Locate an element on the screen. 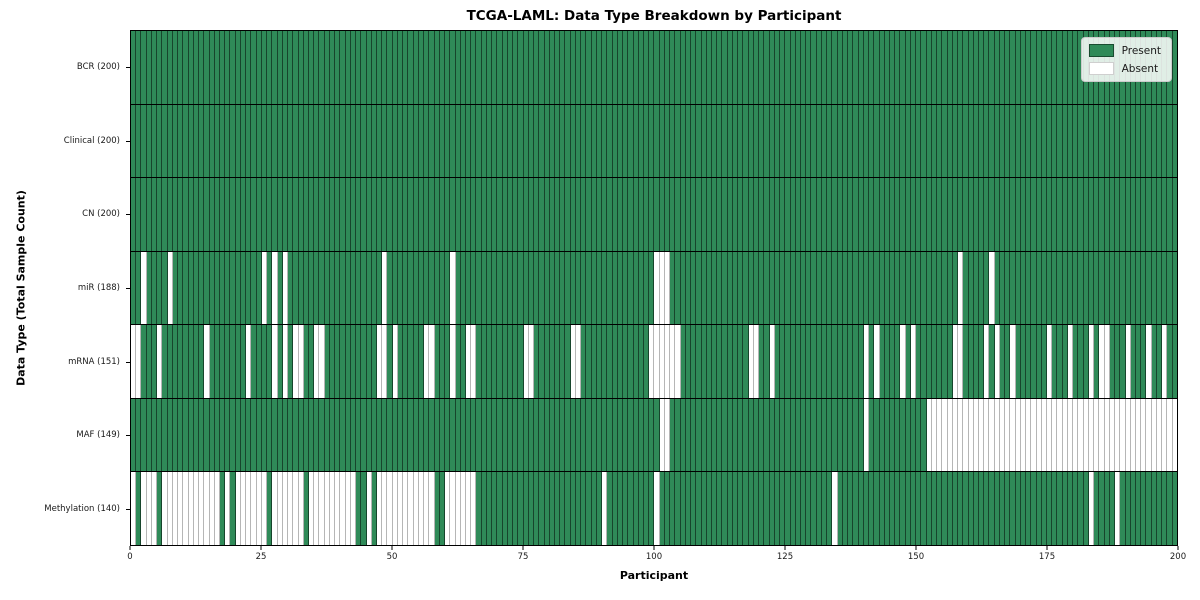 The height and width of the screenshot is (600, 1200). x-tick-label: 175 is located at coordinates (1047, 557).